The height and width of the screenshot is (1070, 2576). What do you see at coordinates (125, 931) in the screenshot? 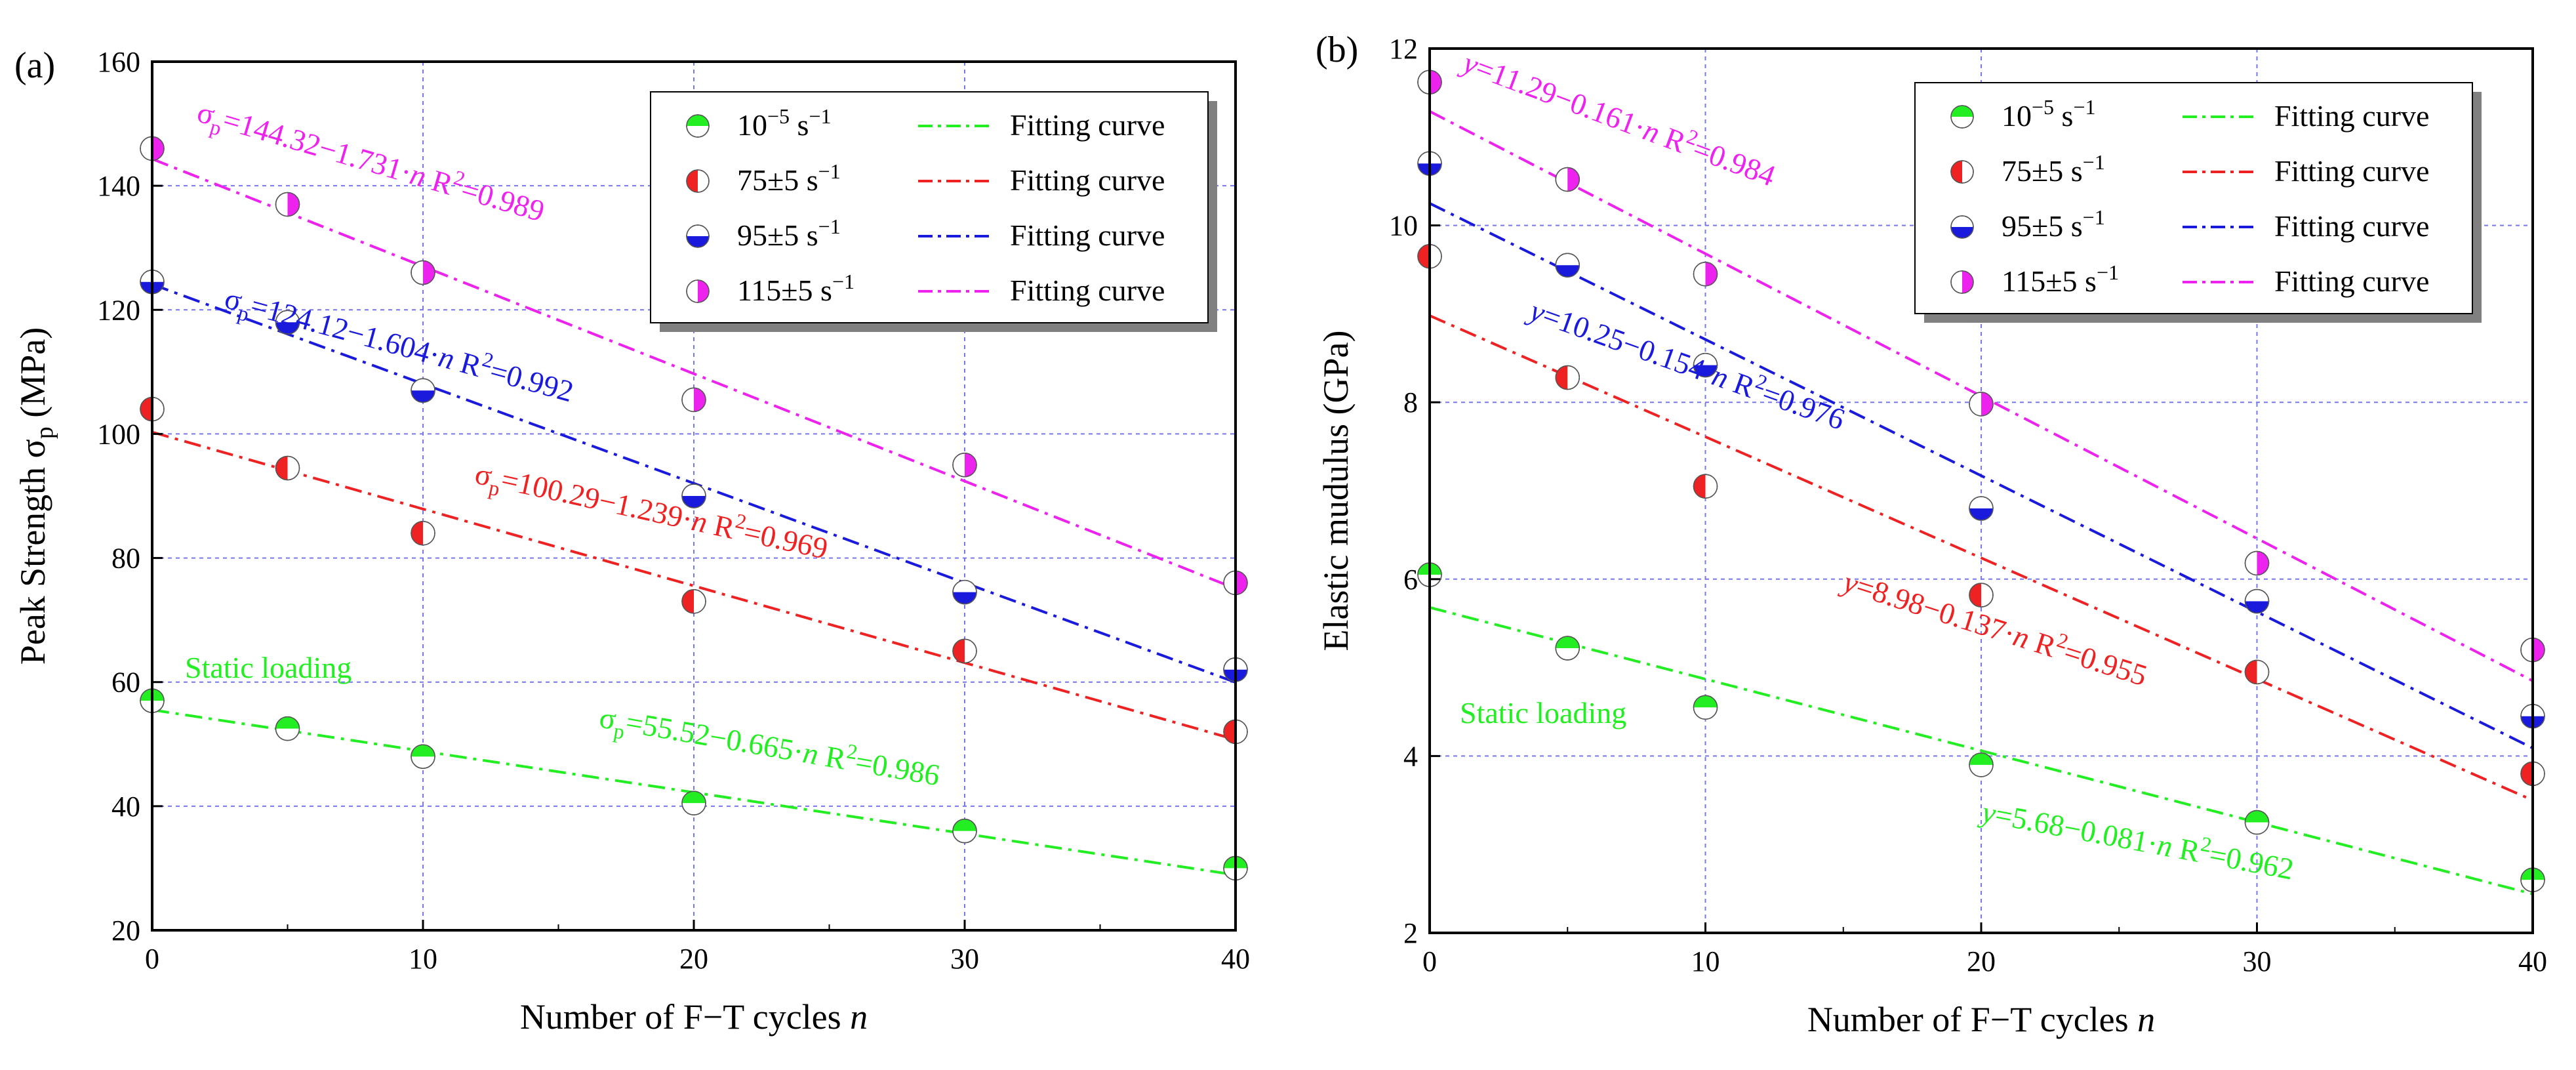
I see `y-tick-label: 20` at bounding box center [125, 931].